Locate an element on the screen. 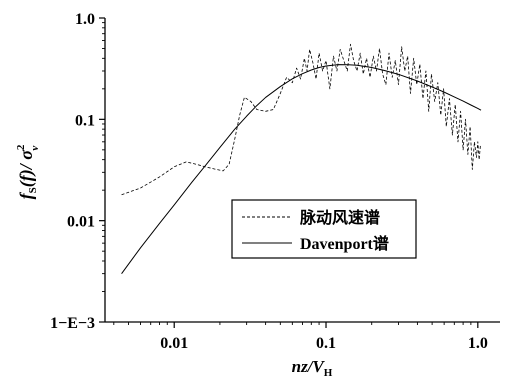 The height and width of the screenshot is (376, 506). x-tick-label-2: 1.0 is located at coordinates (478, 343).